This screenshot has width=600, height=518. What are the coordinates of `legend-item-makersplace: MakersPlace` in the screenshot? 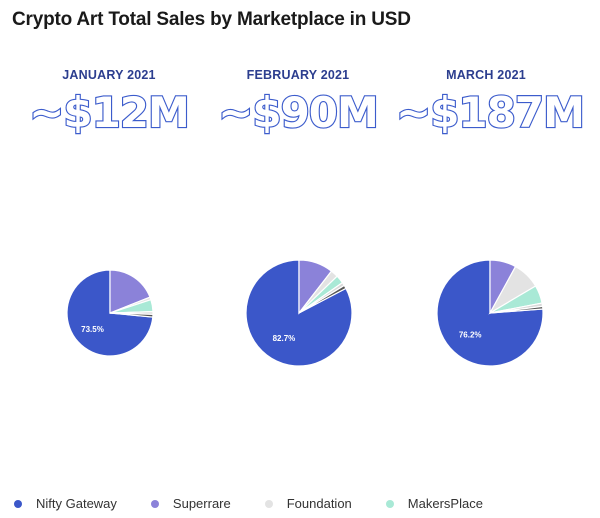 It's located at (434, 503).